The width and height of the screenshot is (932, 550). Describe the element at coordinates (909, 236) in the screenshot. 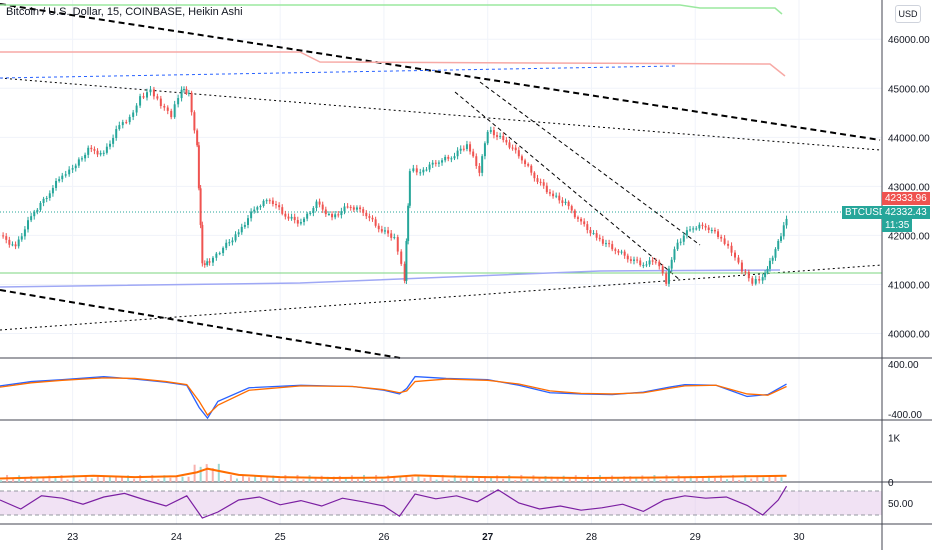

I see `y-tick-label: 42000.00` at that location.